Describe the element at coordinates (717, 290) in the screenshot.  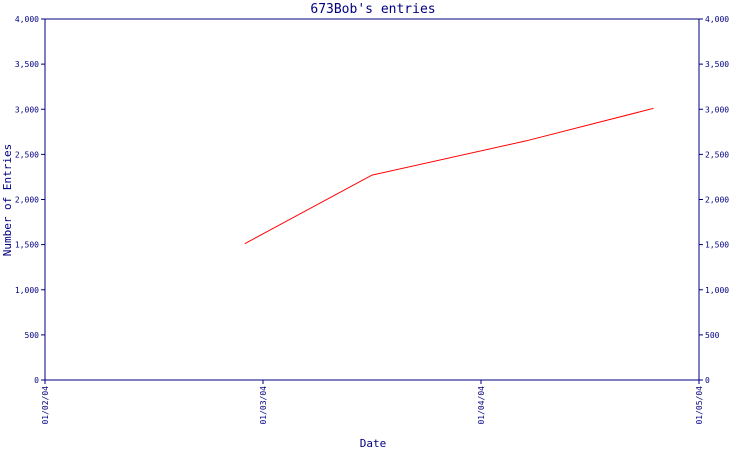
I see `y-tick-label-right: 1,000` at that location.